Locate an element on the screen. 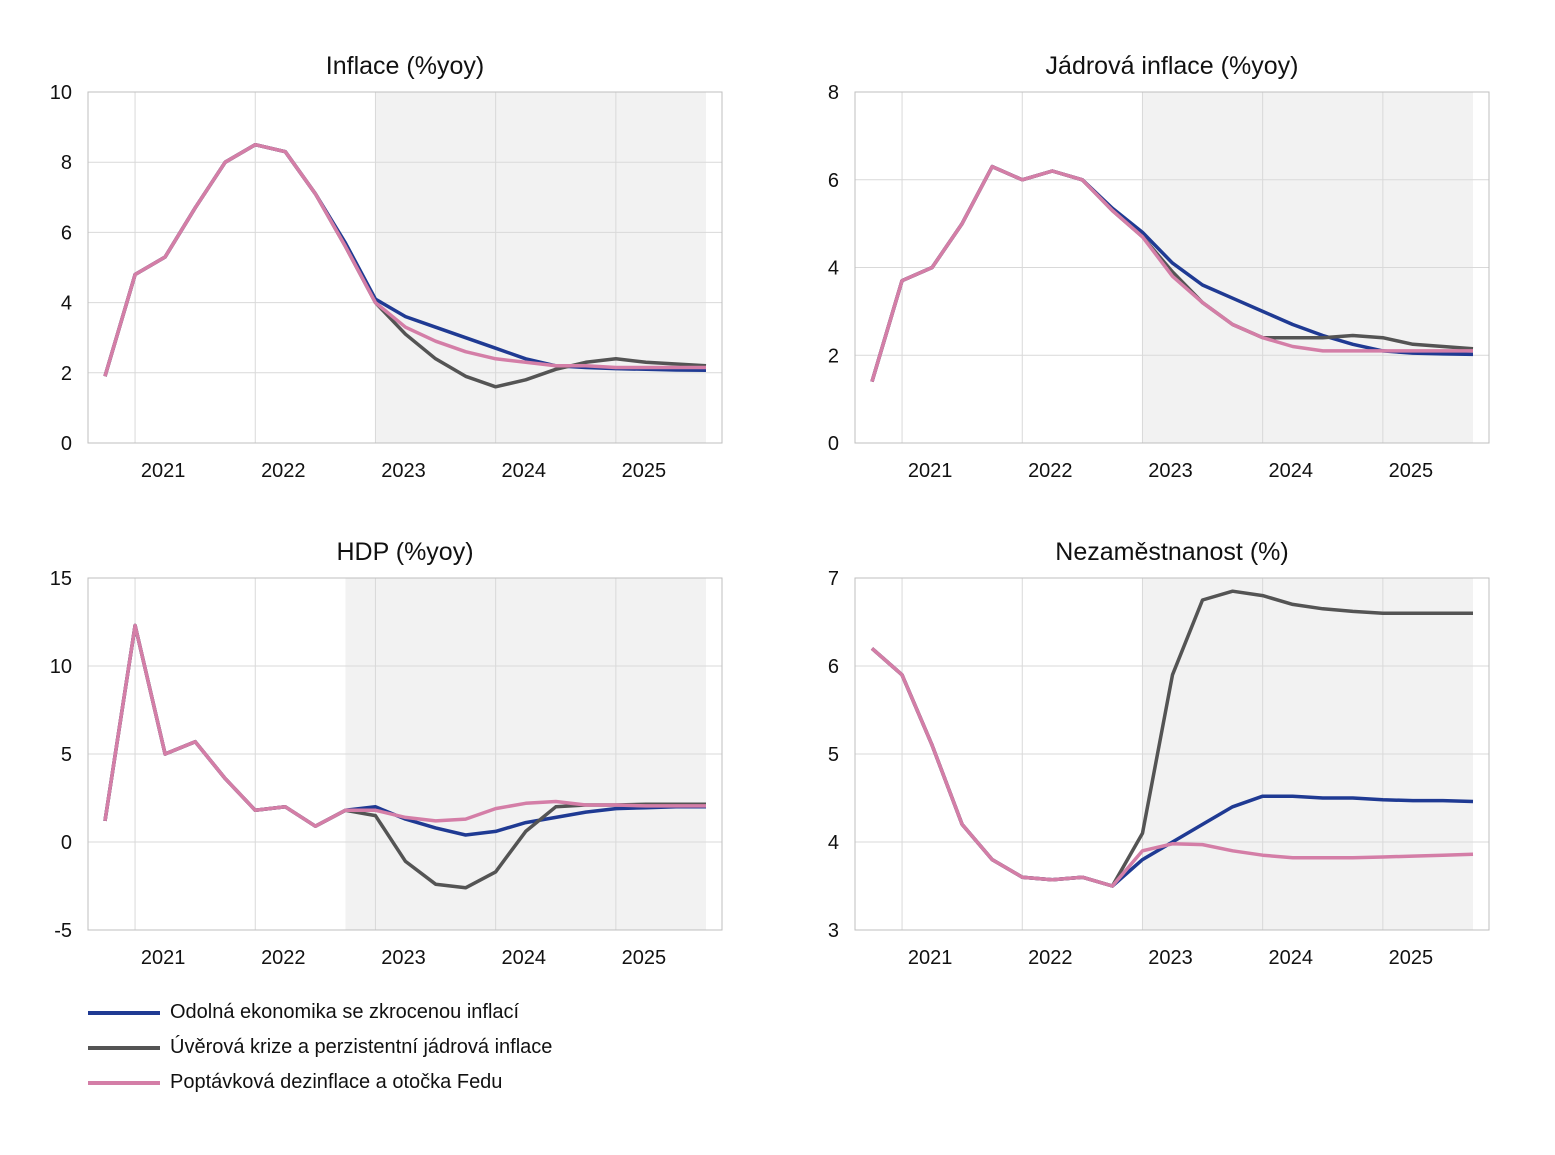 This screenshot has height=1155, width=1555. chart-title: Nezaměstnanost (%) is located at coordinates (1171, 552).